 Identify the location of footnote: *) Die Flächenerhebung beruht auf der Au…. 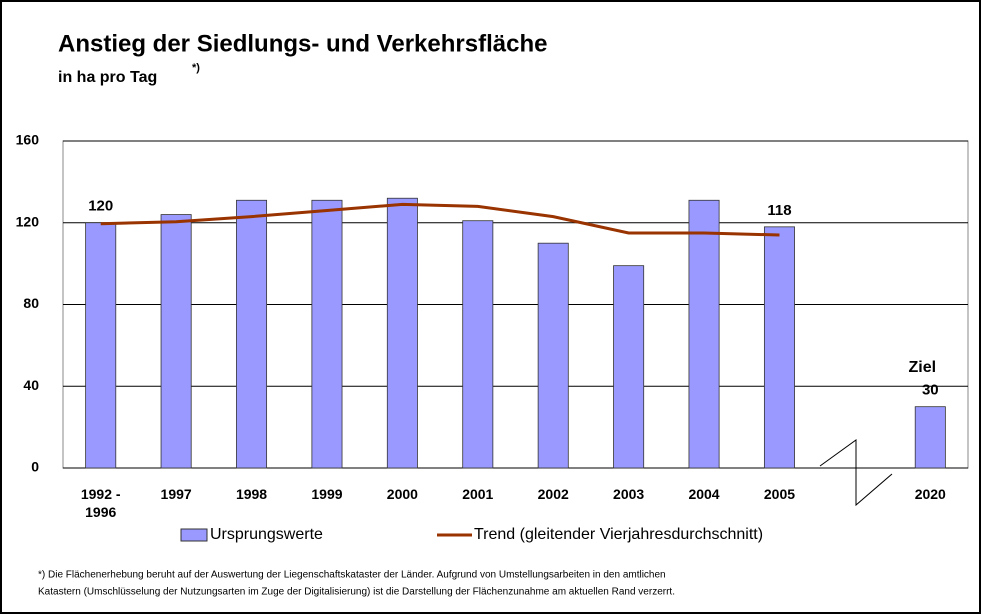
(352, 575).